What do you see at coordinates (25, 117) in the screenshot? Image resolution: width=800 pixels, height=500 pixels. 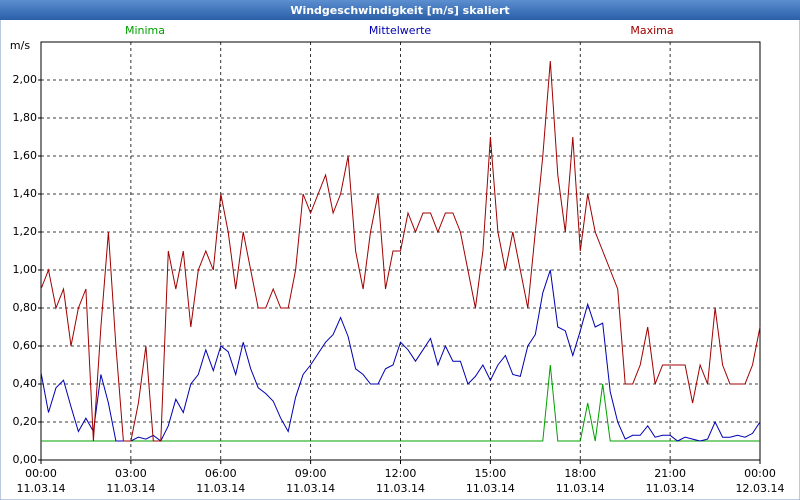 I see `y-tick-label: 1,80` at bounding box center [25, 117].